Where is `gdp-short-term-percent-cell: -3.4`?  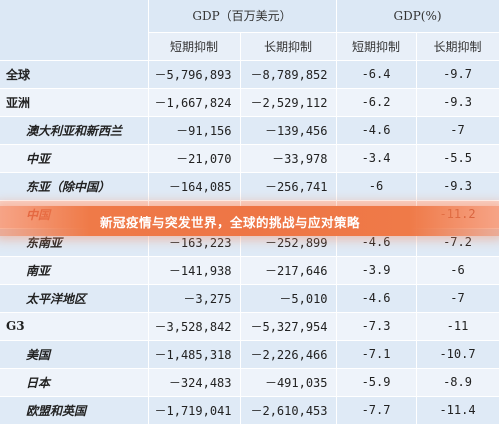 gdp-short-term-percent-cell: -3.4 is located at coordinates (376, 158).